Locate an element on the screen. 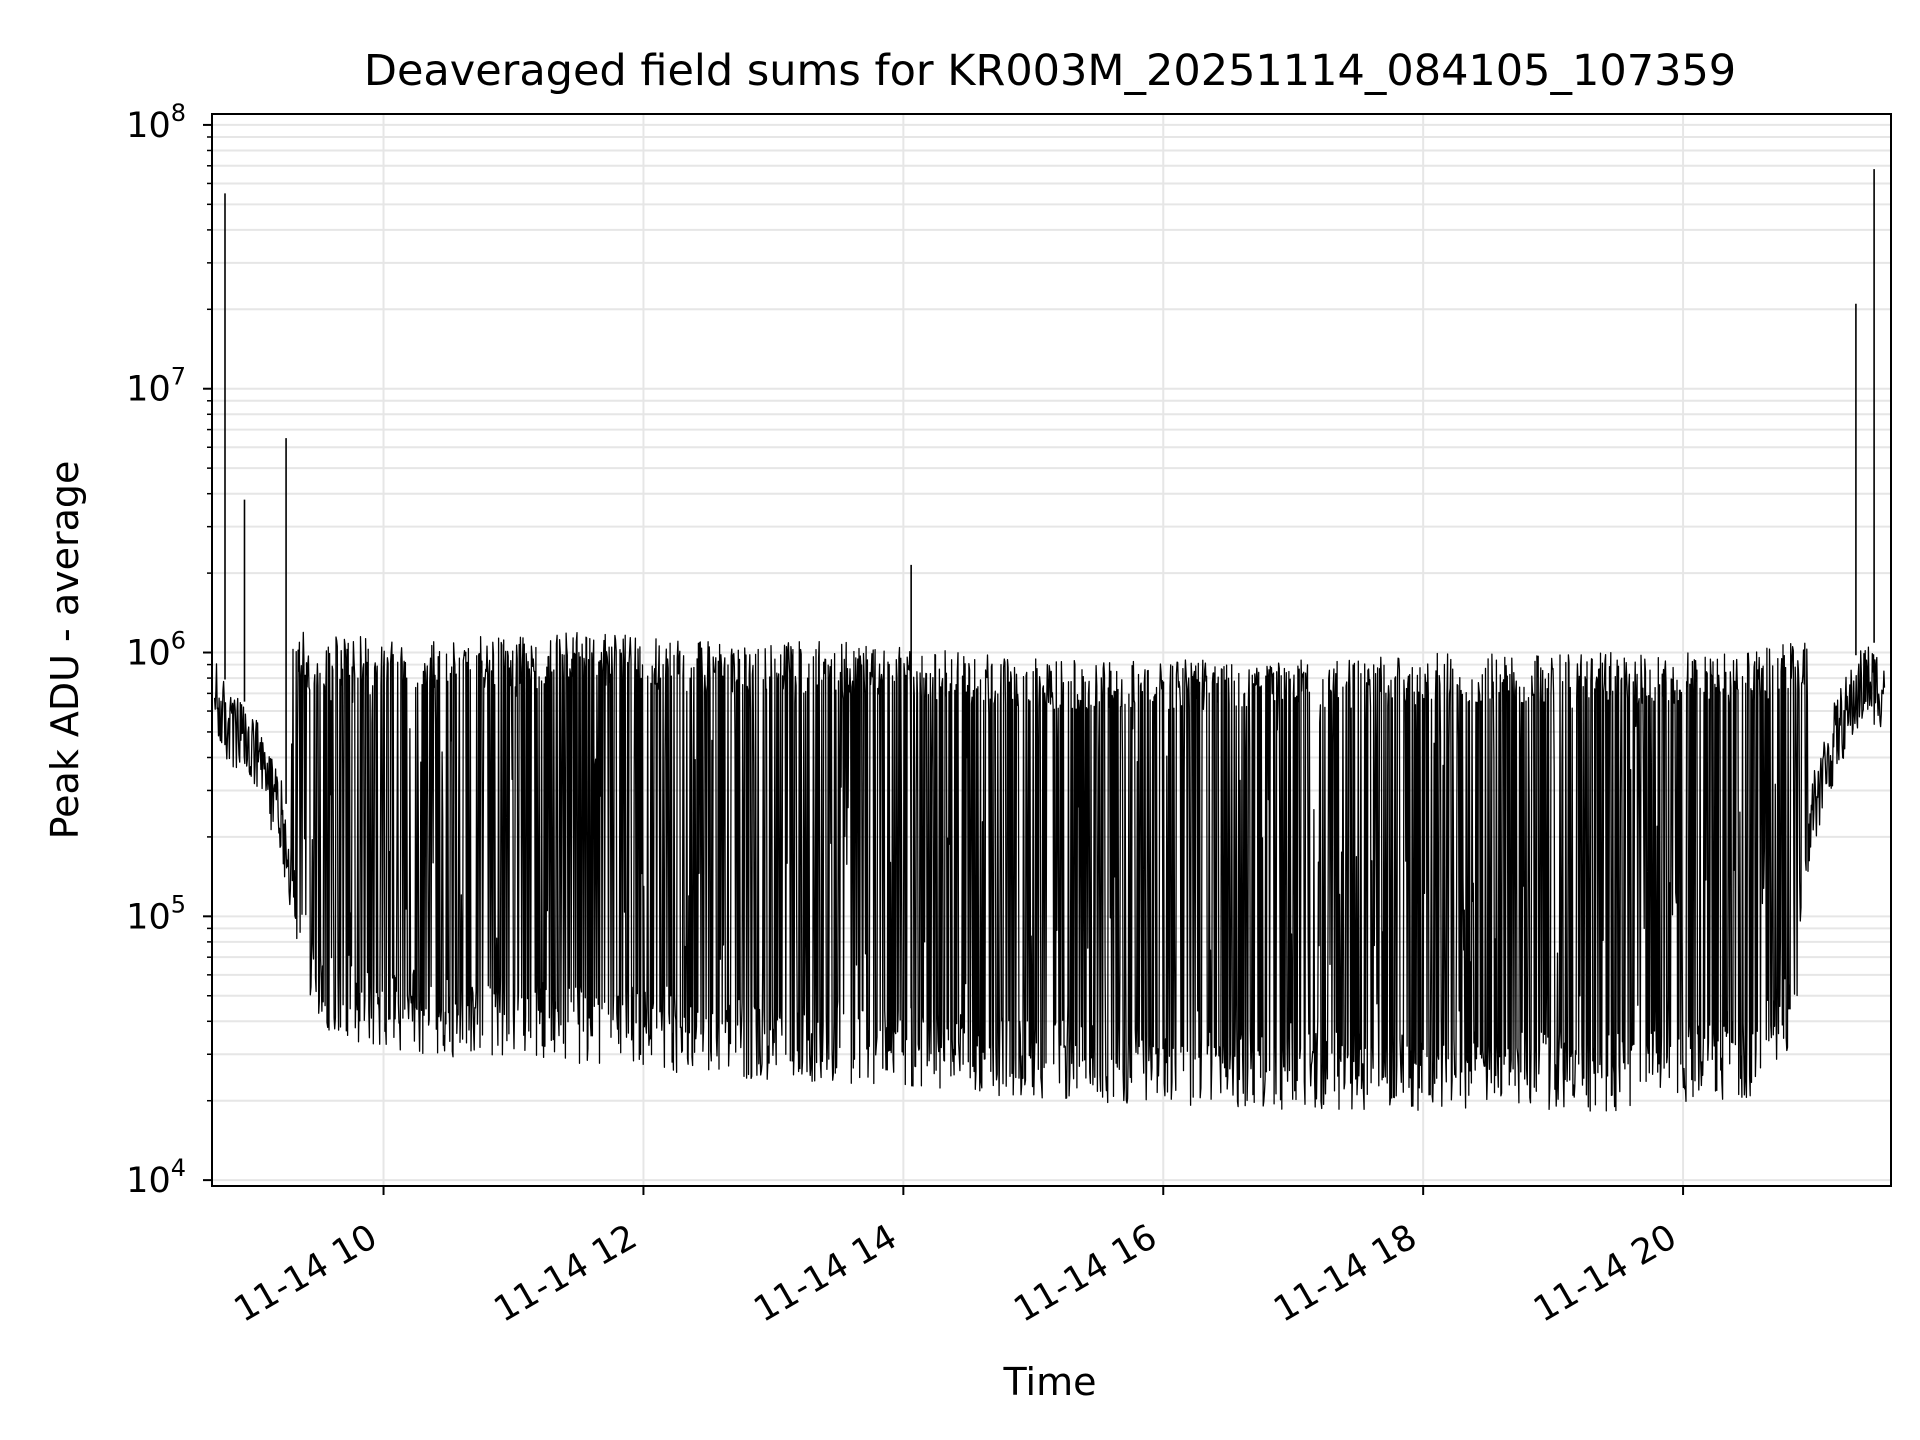  y-axis-label: Peak ADU - average is located at coordinates (65, 650).